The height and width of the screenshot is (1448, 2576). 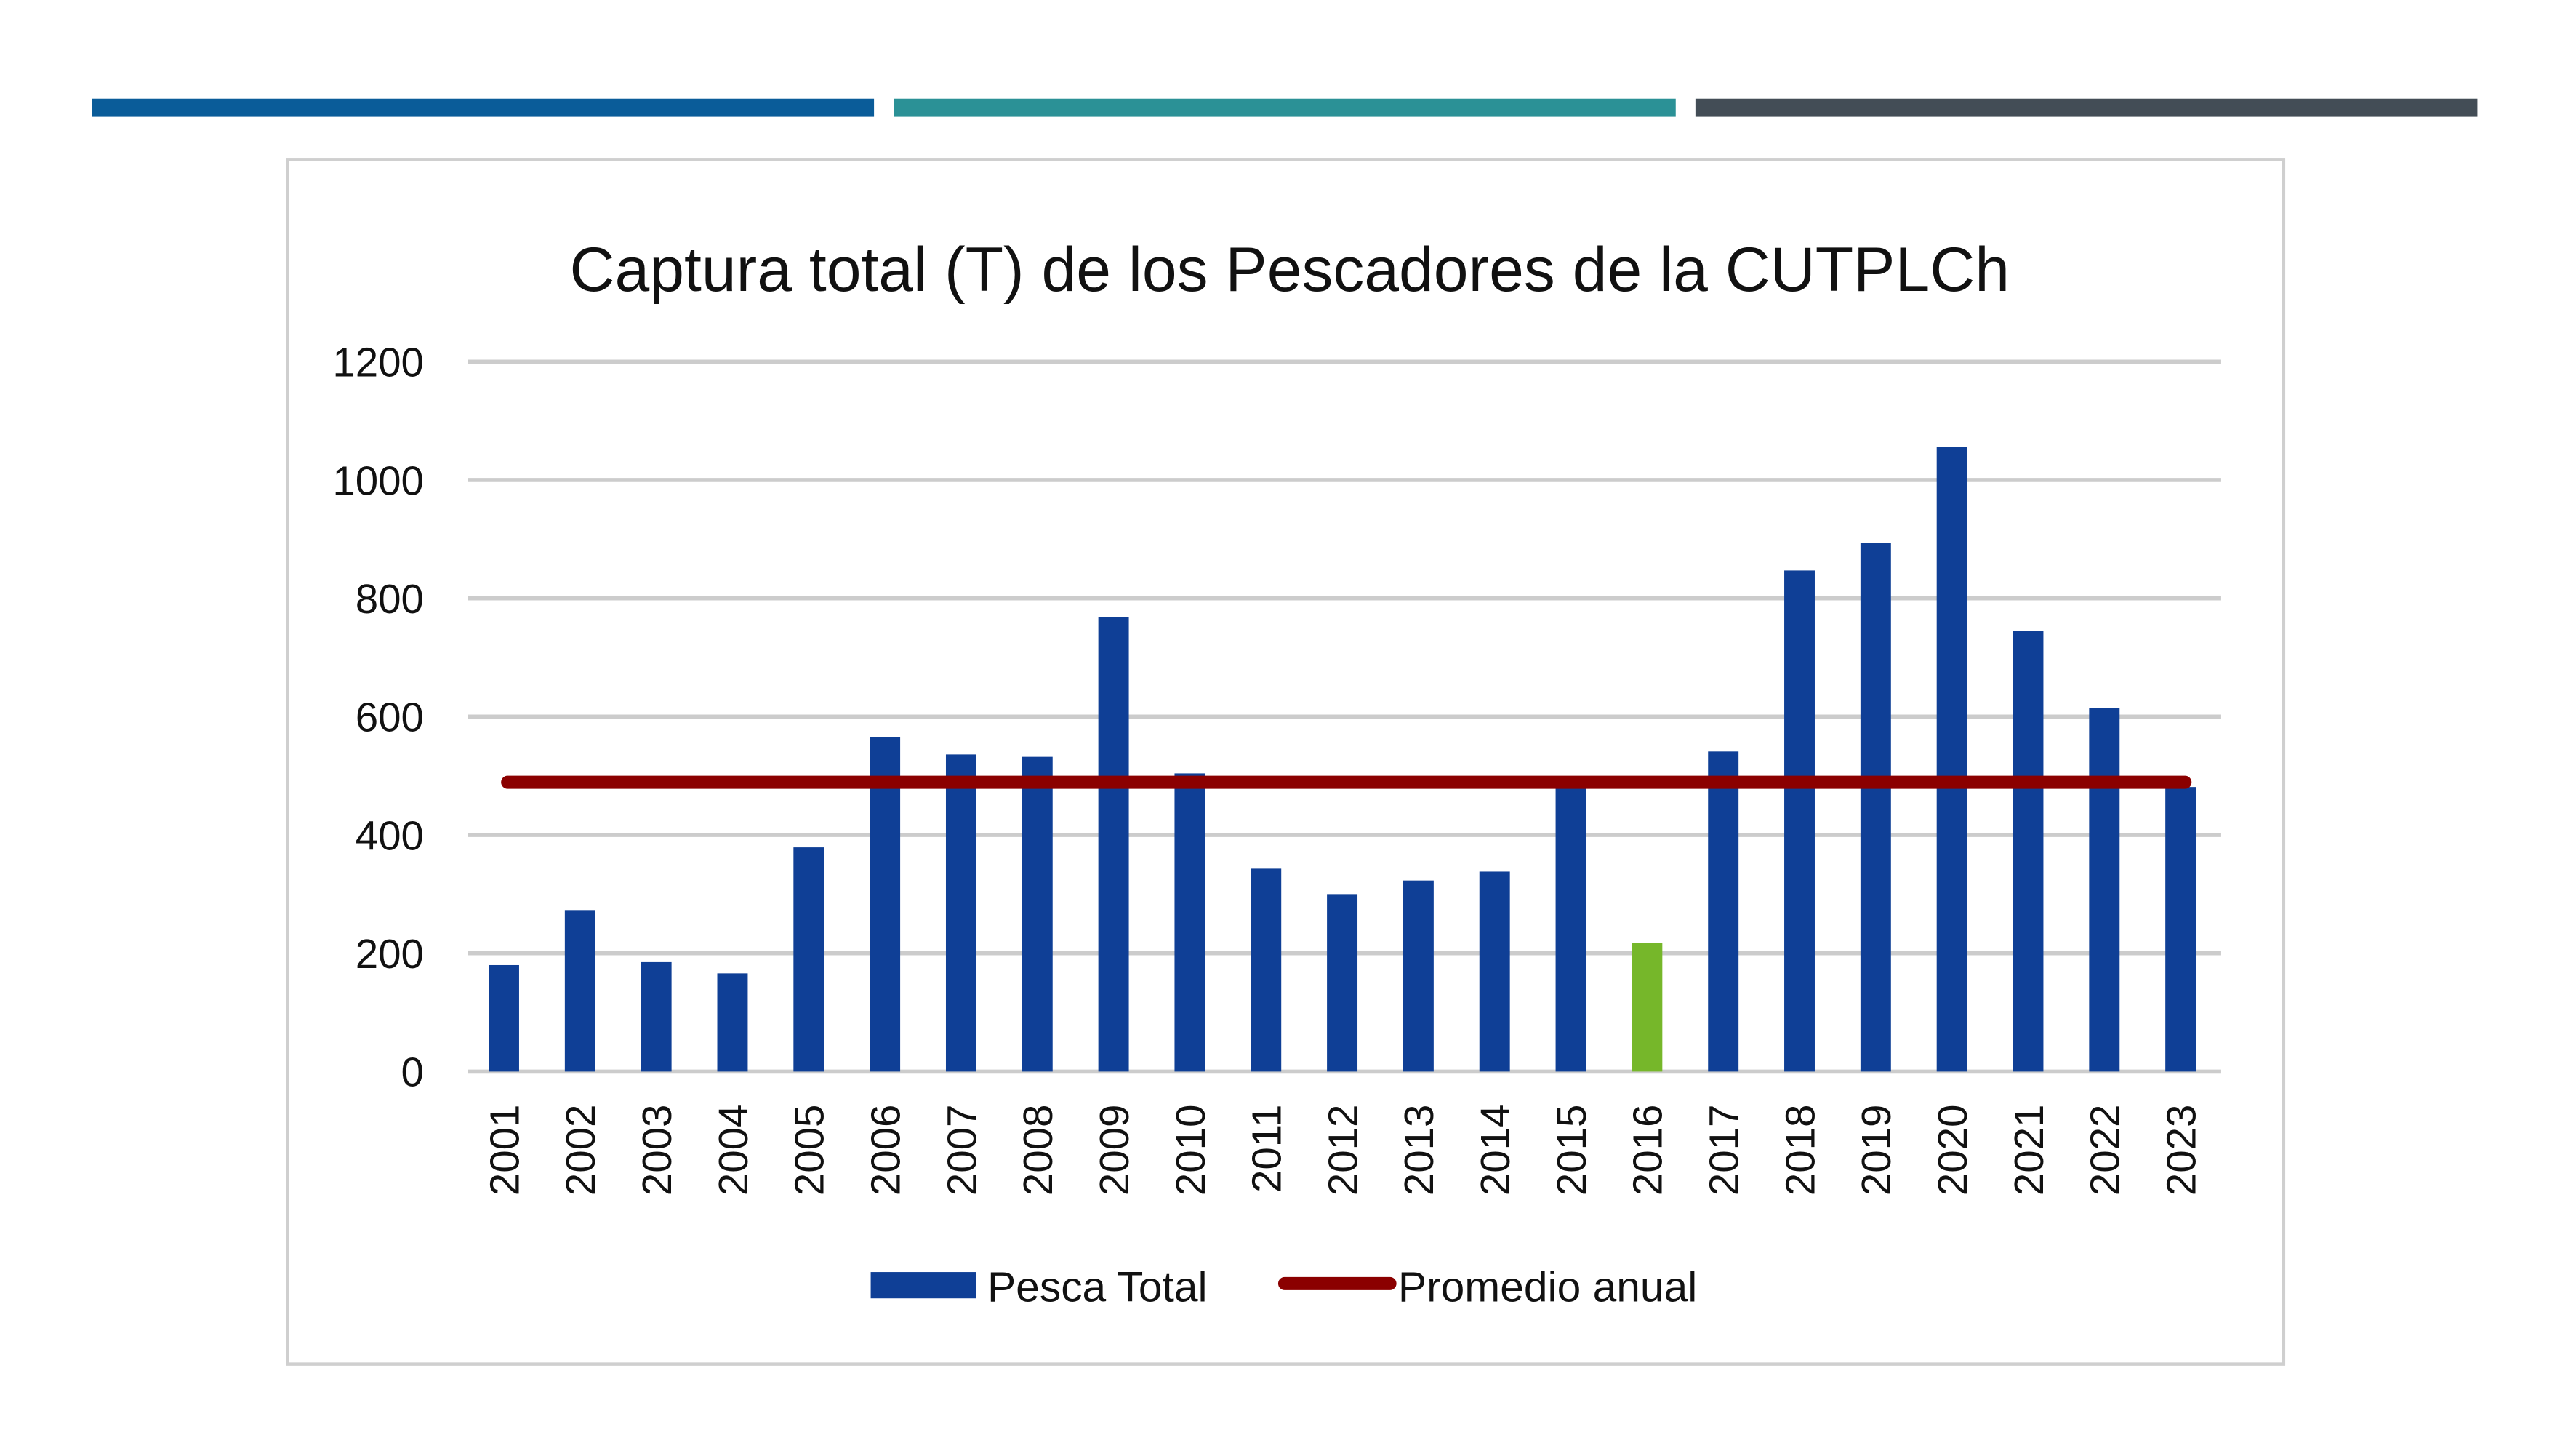 I want to click on x-tick-label: 2023, so click(x=2181, y=1150).